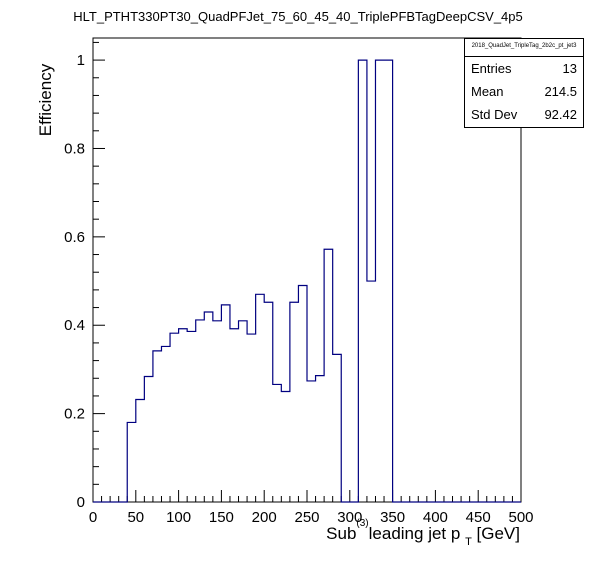 Image resolution: width=596 pixels, height=572 pixels. What do you see at coordinates (524, 114) in the screenshot?
I see `stats-row-stddev: Std Dev 92.42` at bounding box center [524, 114].